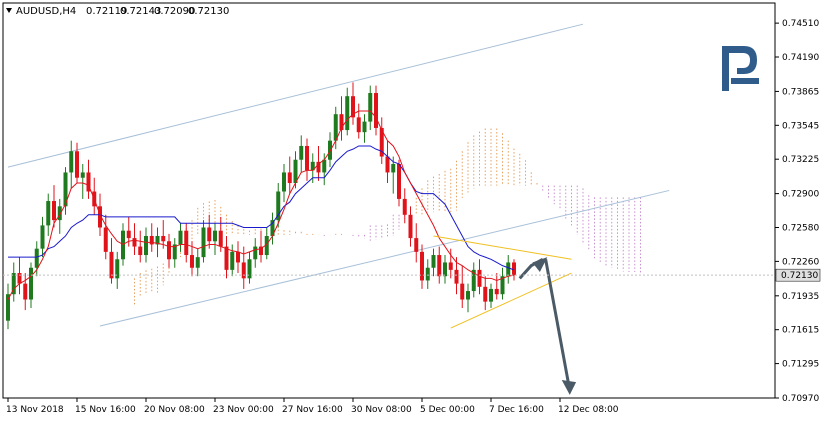  What do you see at coordinates (9, 10) in the screenshot?
I see `dropdown-triangle-icon` at bounding box center [9, 10].